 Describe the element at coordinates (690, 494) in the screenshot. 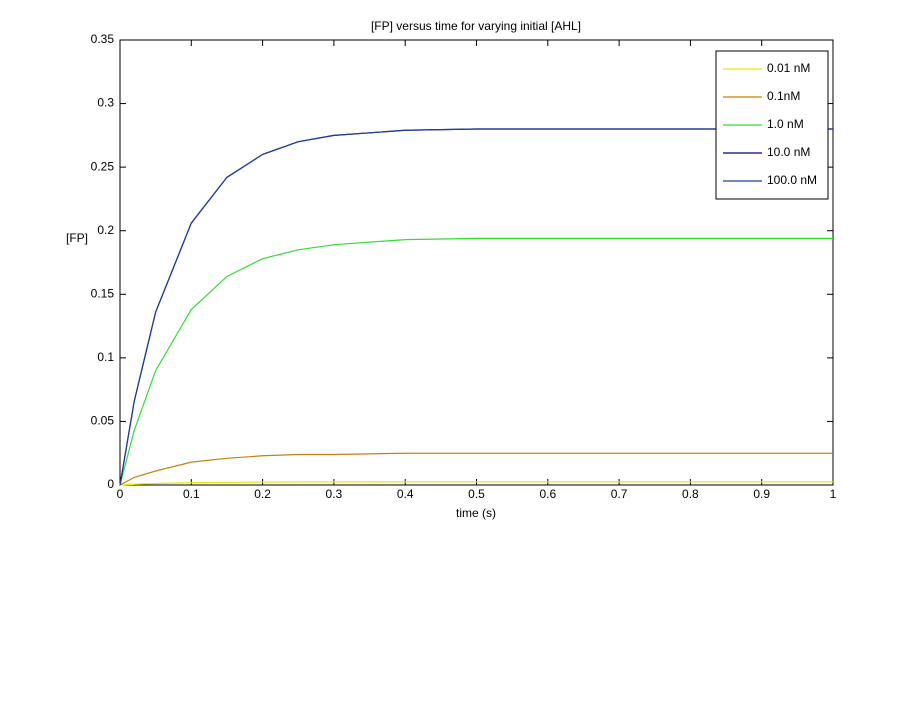

I see `x-tick-label: 0.8` at that location.